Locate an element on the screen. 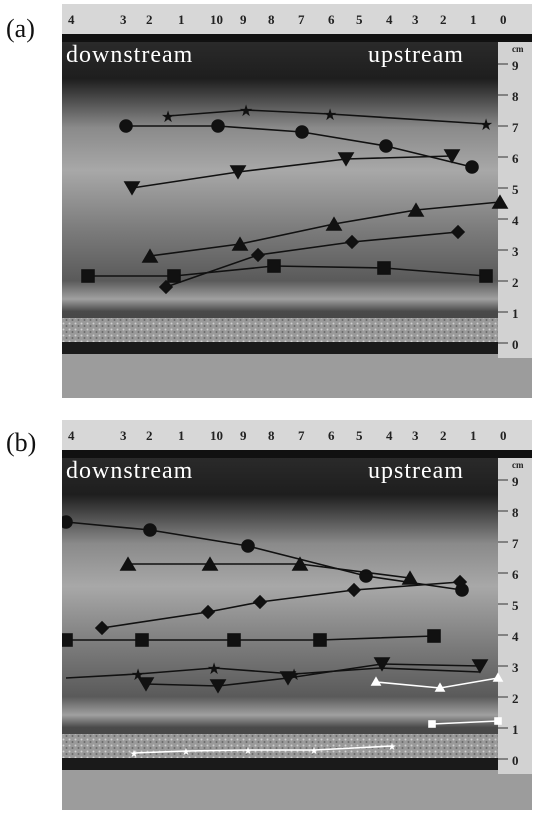 Image resolution: width=543 pixels, height=814 pixels. white-star-markers: ★ ★ ★ ★ ★ is located at coordinates (263, 751).